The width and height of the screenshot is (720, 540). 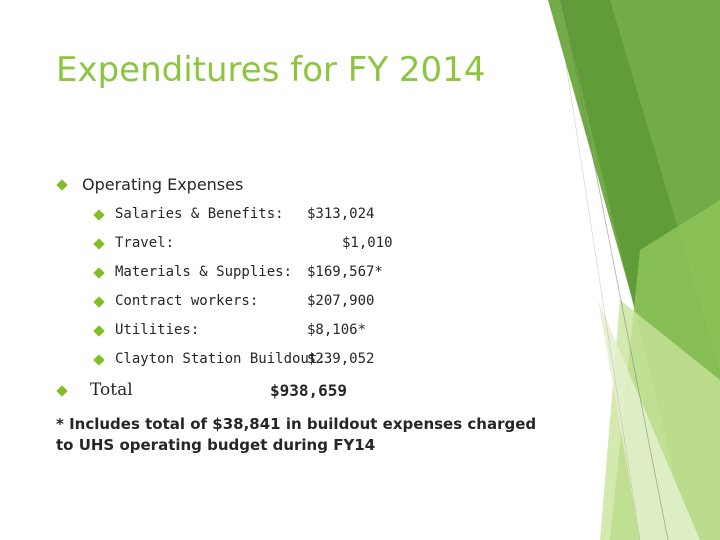 What do you see at coordinates (163, 184) in the screenshot?
I see `section-label: Operating Expenses` at bounding box center [163, 184].